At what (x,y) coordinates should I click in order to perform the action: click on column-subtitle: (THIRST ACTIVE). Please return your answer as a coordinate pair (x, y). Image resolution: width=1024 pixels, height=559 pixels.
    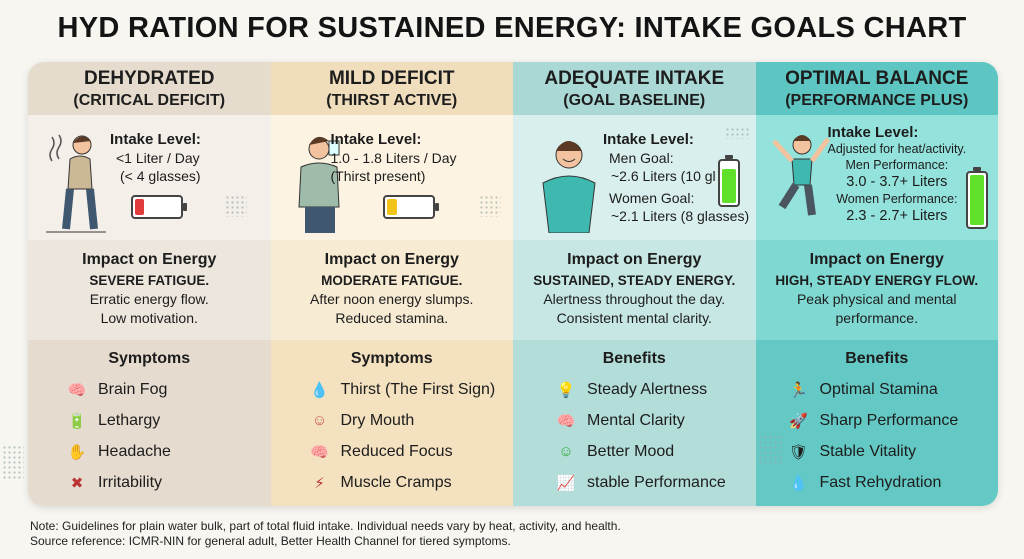
    Looking at the image, I should click on (392, 100).